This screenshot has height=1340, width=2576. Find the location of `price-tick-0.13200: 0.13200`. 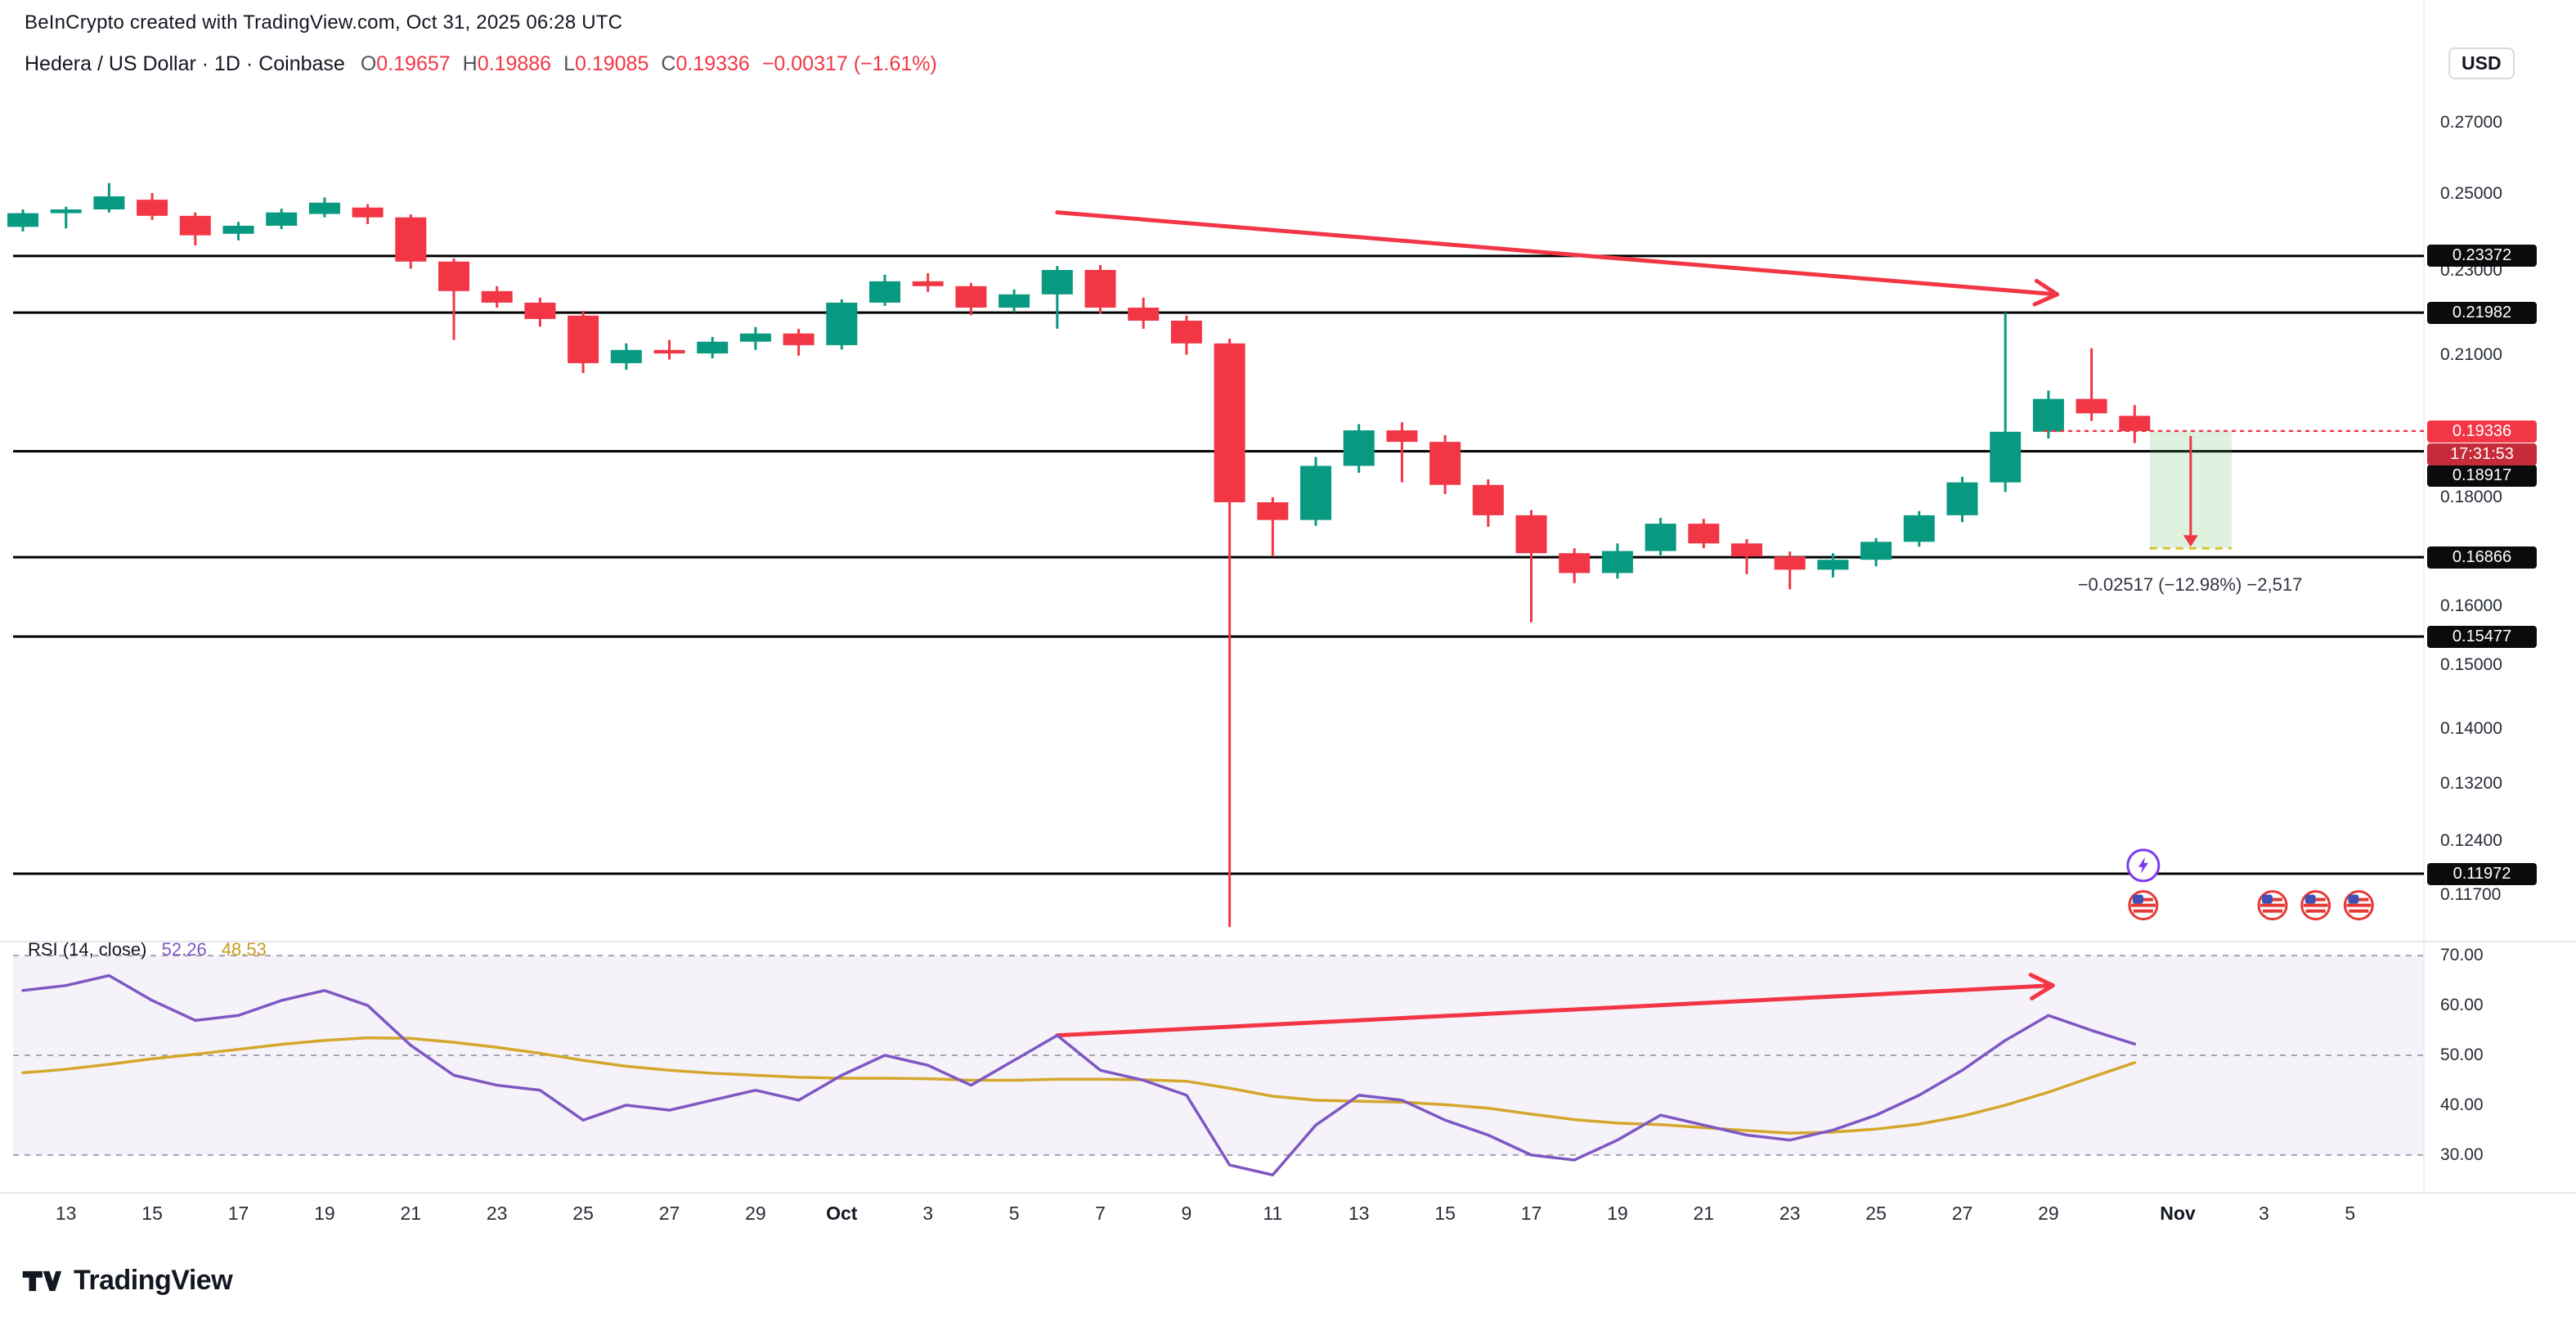

price-tick-0.13200: 0.13200 is located at coordinates (2471, 783).